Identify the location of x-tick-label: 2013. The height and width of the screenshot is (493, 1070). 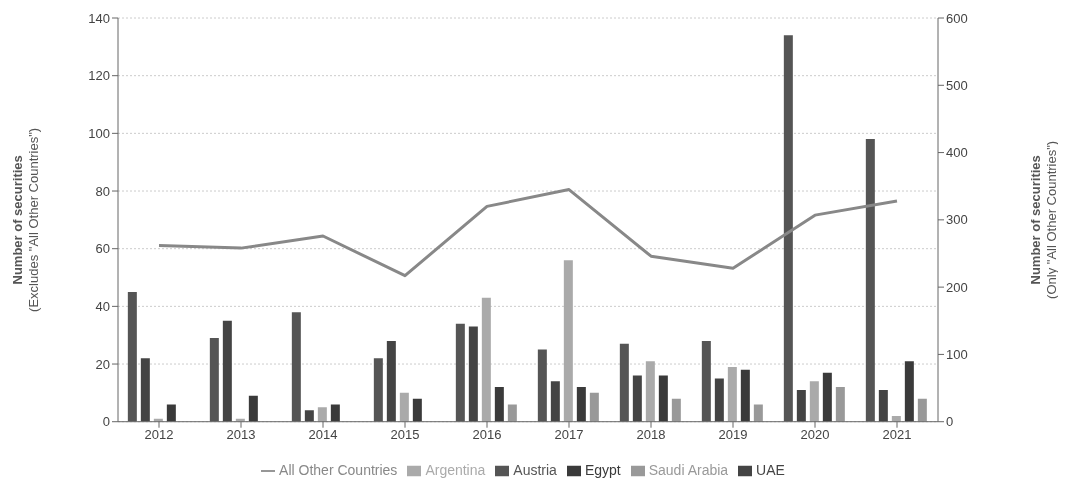
(241, 434).